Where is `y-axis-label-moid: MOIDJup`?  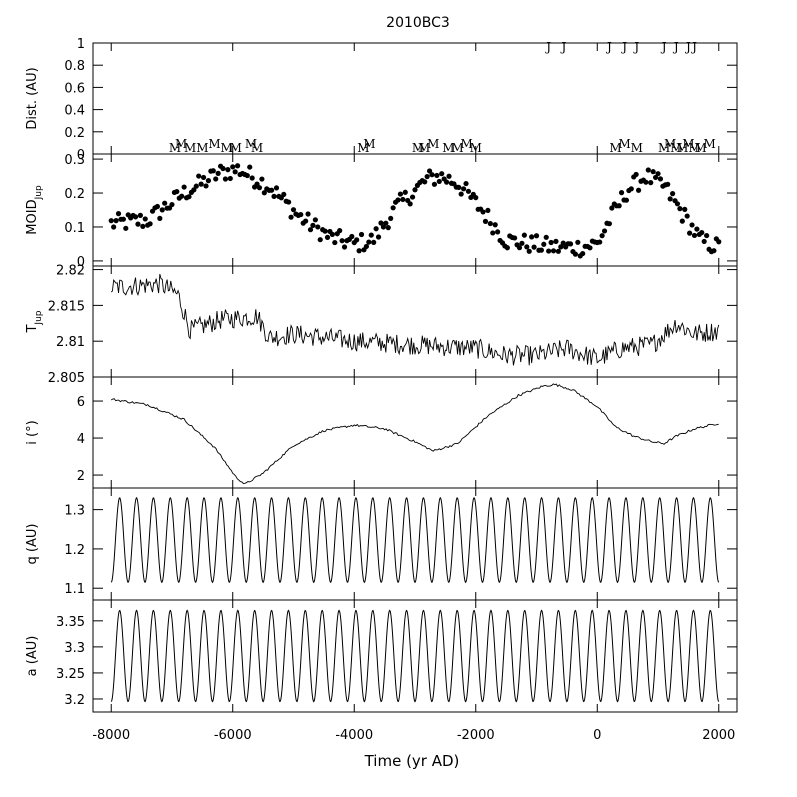 y-axis-label-moid: MOIDJup is located at coordinates (34, 210).